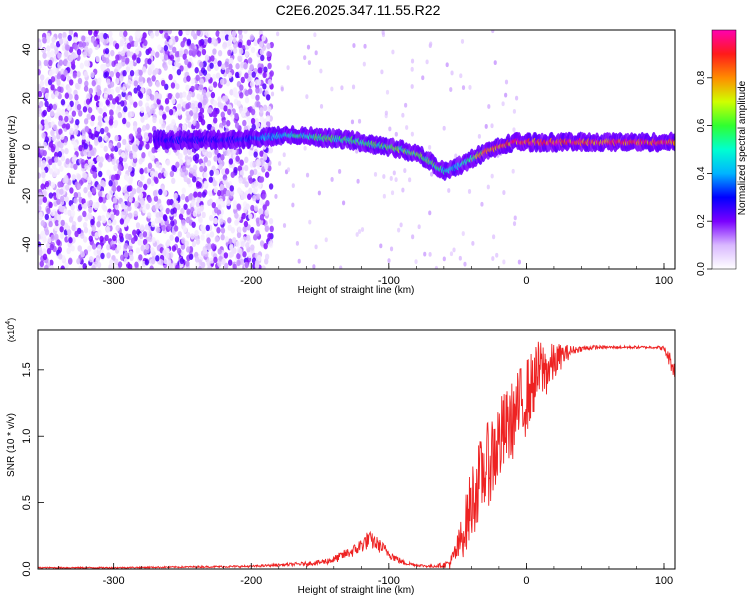  What do you see at coordinates (27, 49) in the screenshot?
I see `y-tick-label: 40` at bounding box center [27, 49].